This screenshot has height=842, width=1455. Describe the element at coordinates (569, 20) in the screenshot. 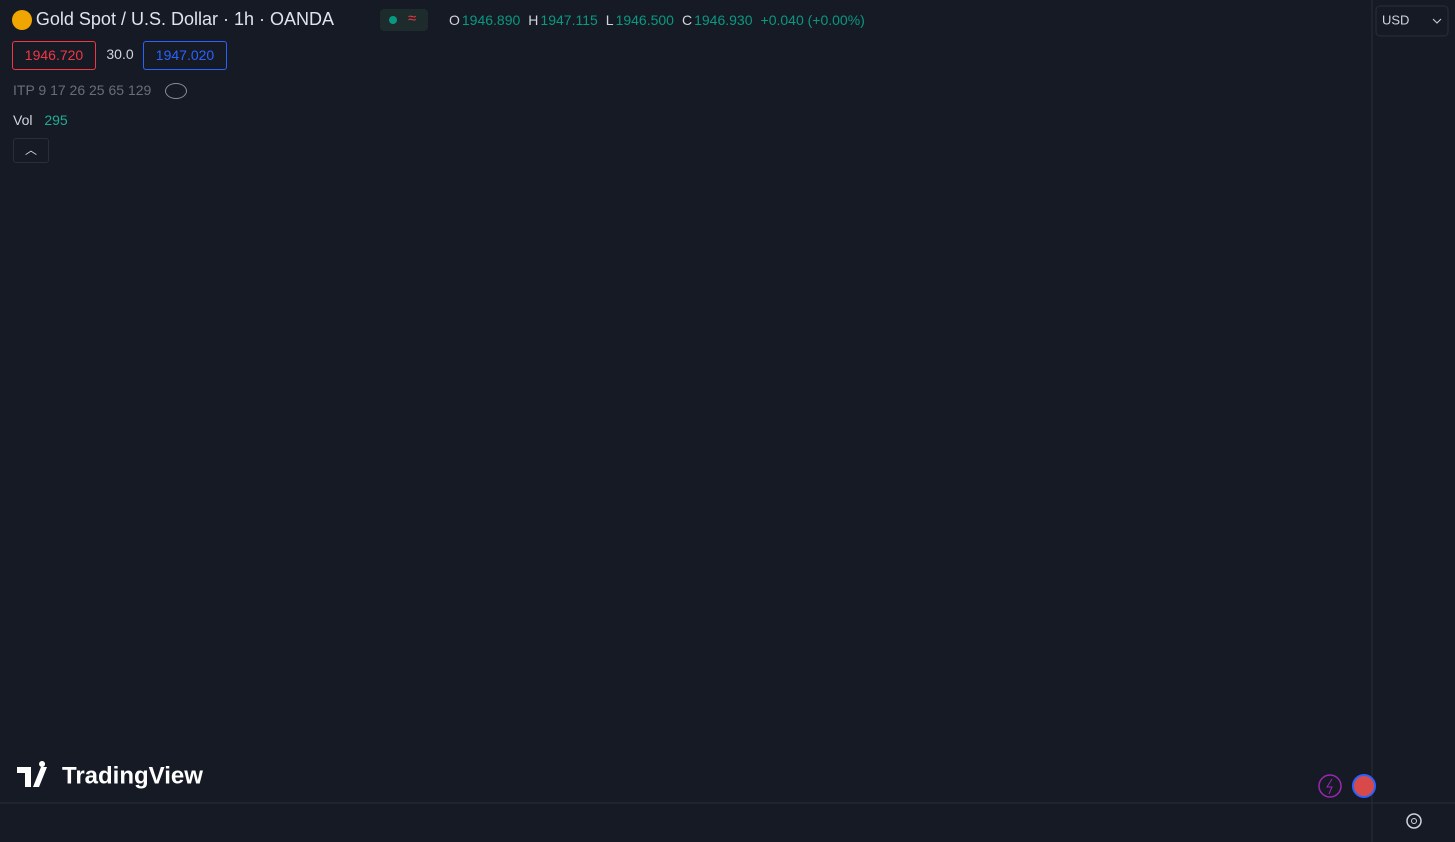

I see `ohlc-value: 1947.115` at that location.